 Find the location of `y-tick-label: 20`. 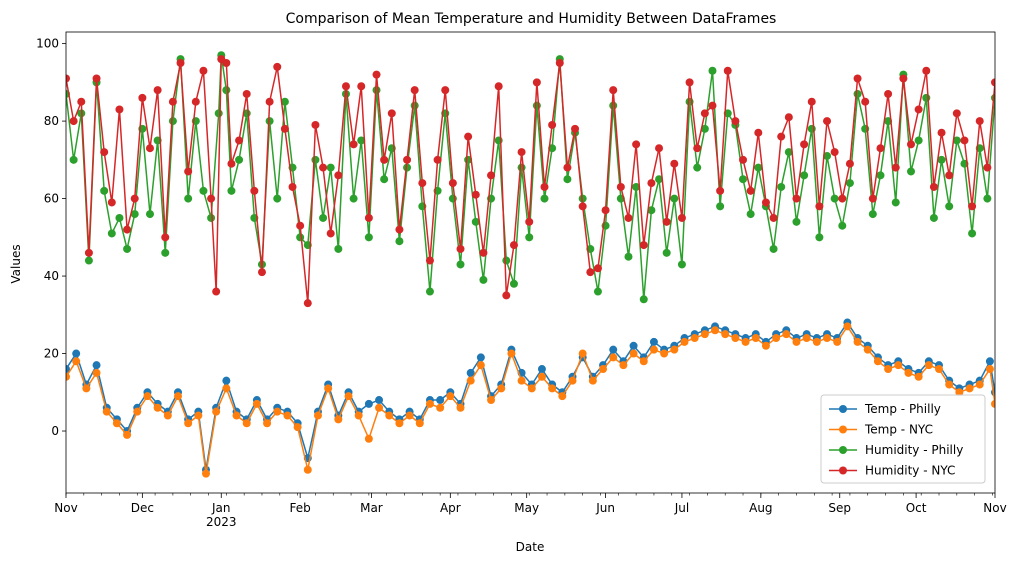

y-tick-label: 20 is located at coordinates (51, 354).